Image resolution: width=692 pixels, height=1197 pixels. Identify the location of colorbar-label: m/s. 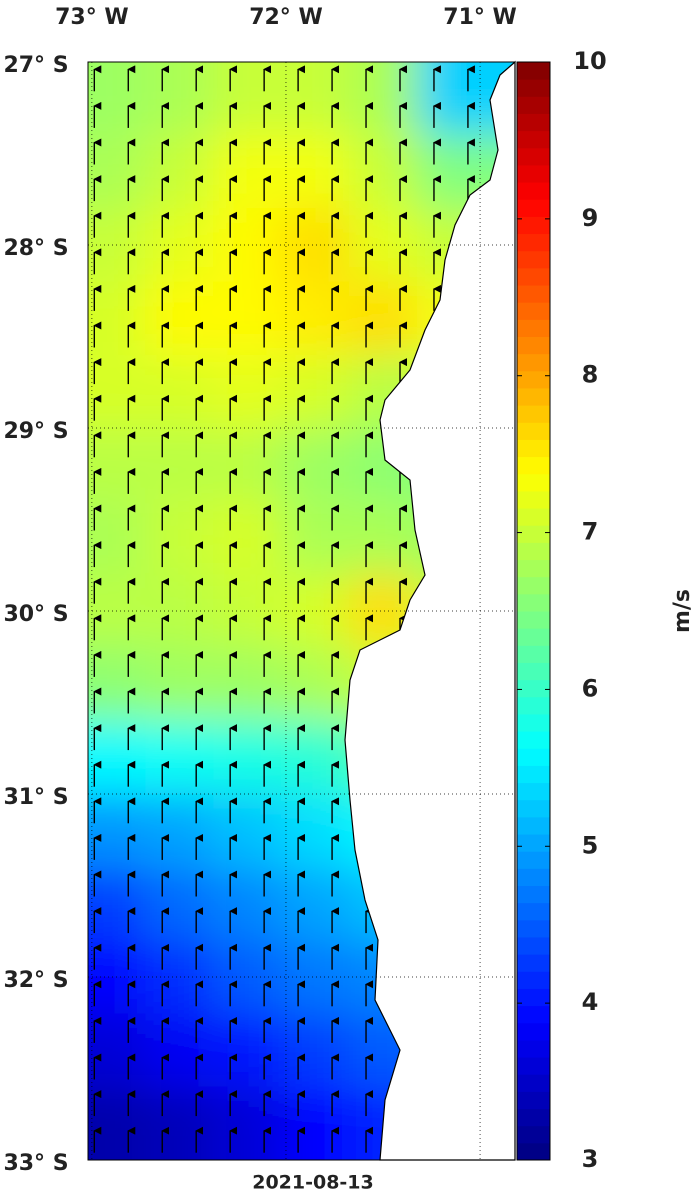
(681, 611).